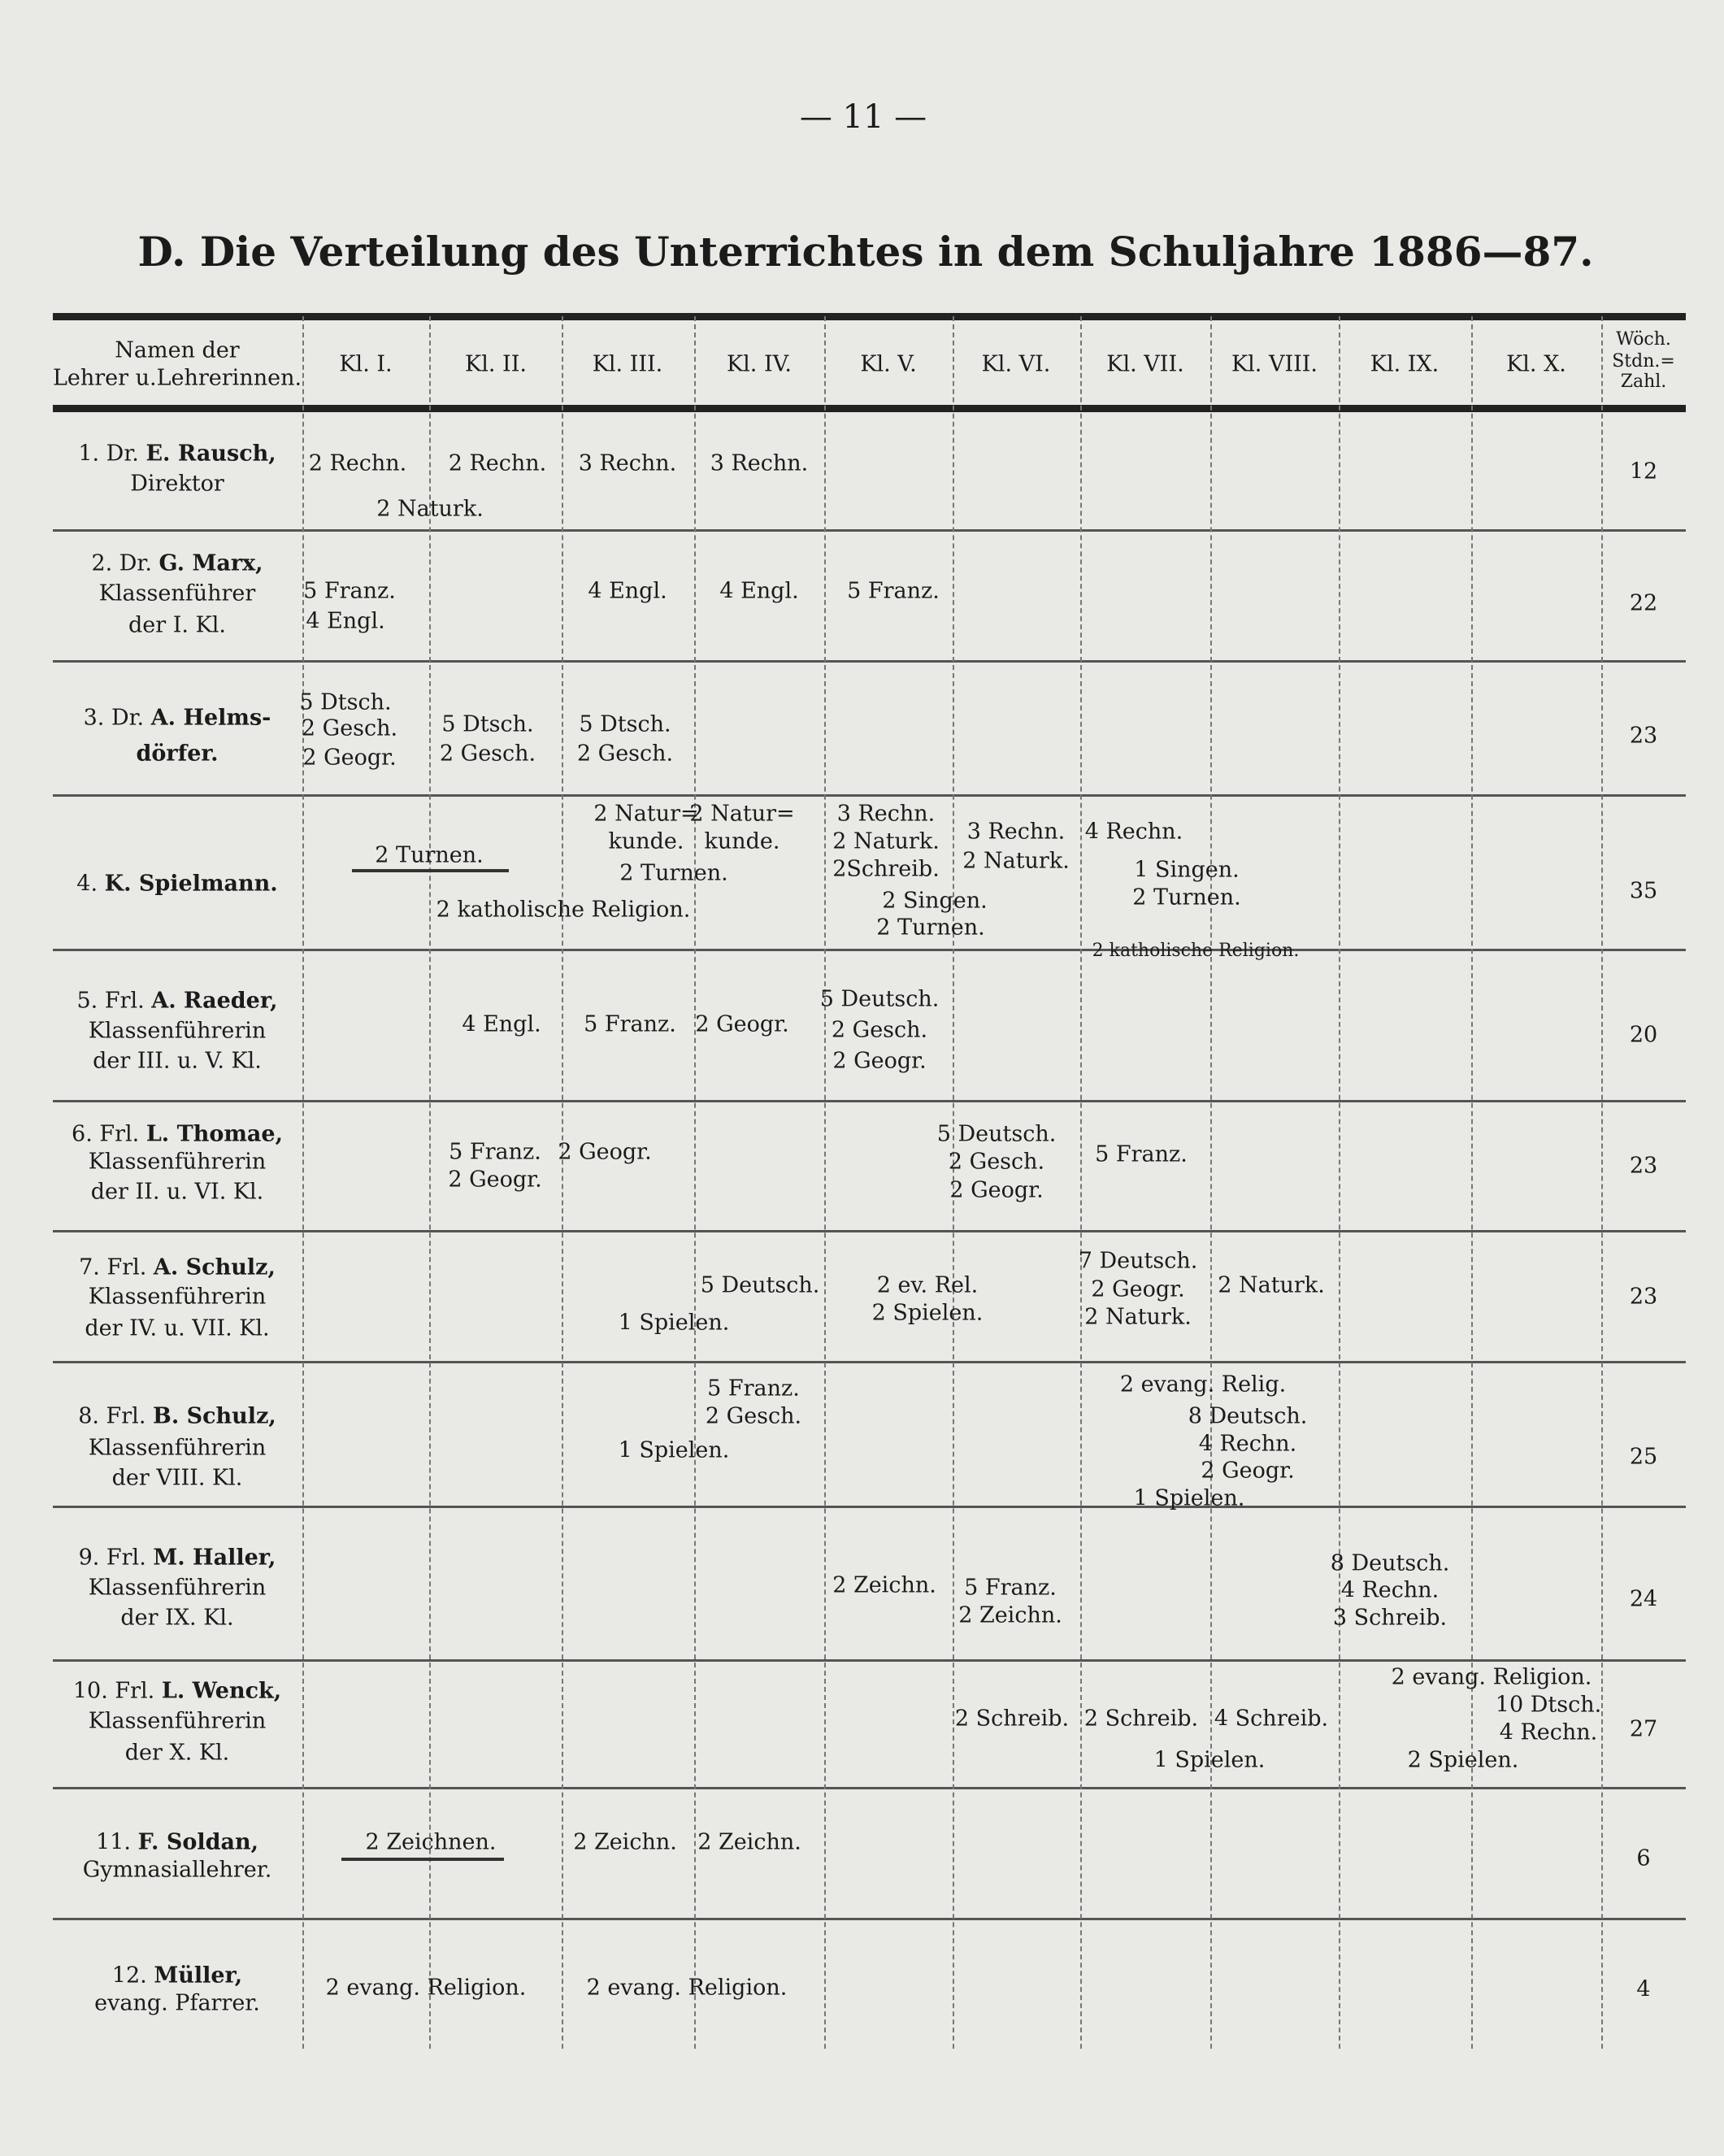  I want to click on teacher-name: 2. Dr. G. Marx,, so click(177, 564).